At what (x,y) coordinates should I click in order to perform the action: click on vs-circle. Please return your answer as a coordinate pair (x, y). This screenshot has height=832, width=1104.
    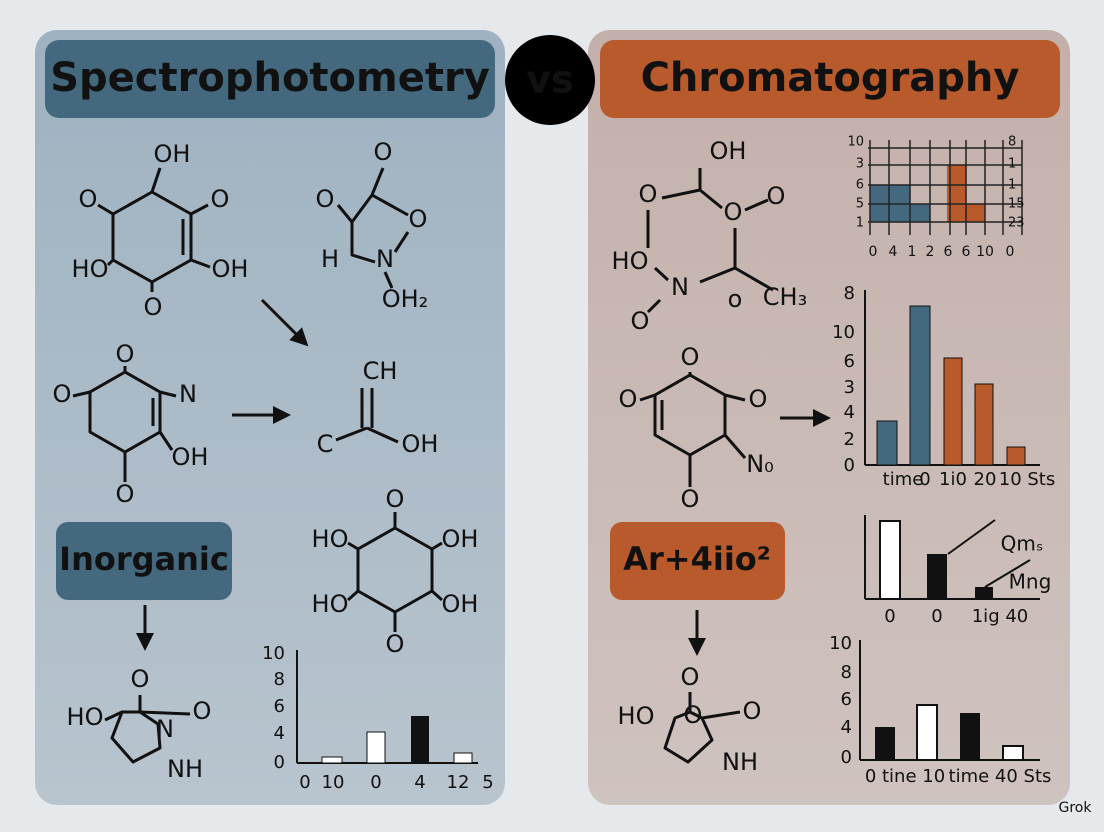
    Looking at the image, I should click on (550, 80).